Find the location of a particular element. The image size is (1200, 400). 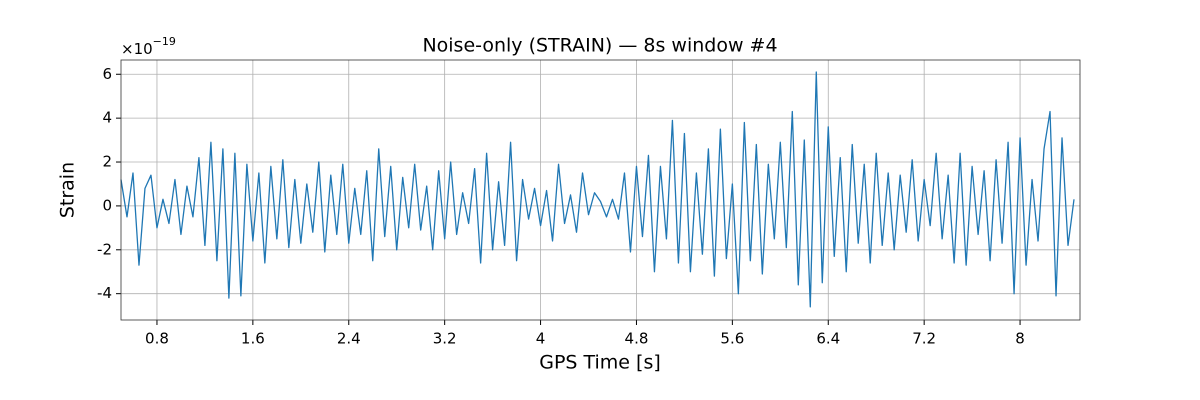

y-offset-text: ×10⁻¹⁹ is located at coordinates (148, 46).